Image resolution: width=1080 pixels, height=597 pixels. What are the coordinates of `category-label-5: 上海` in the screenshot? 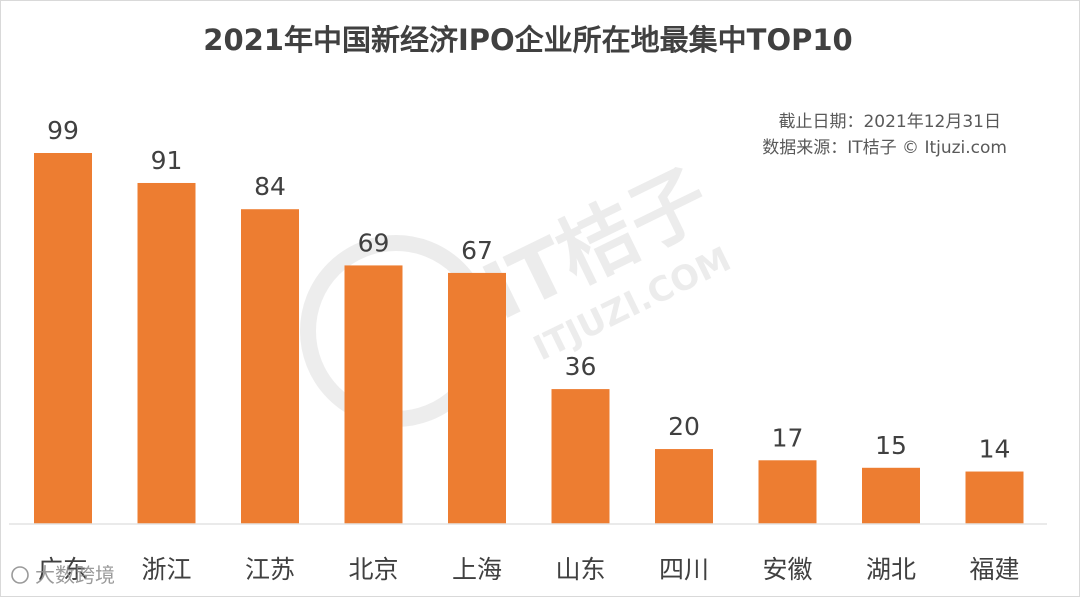 It's located at (477, 569).